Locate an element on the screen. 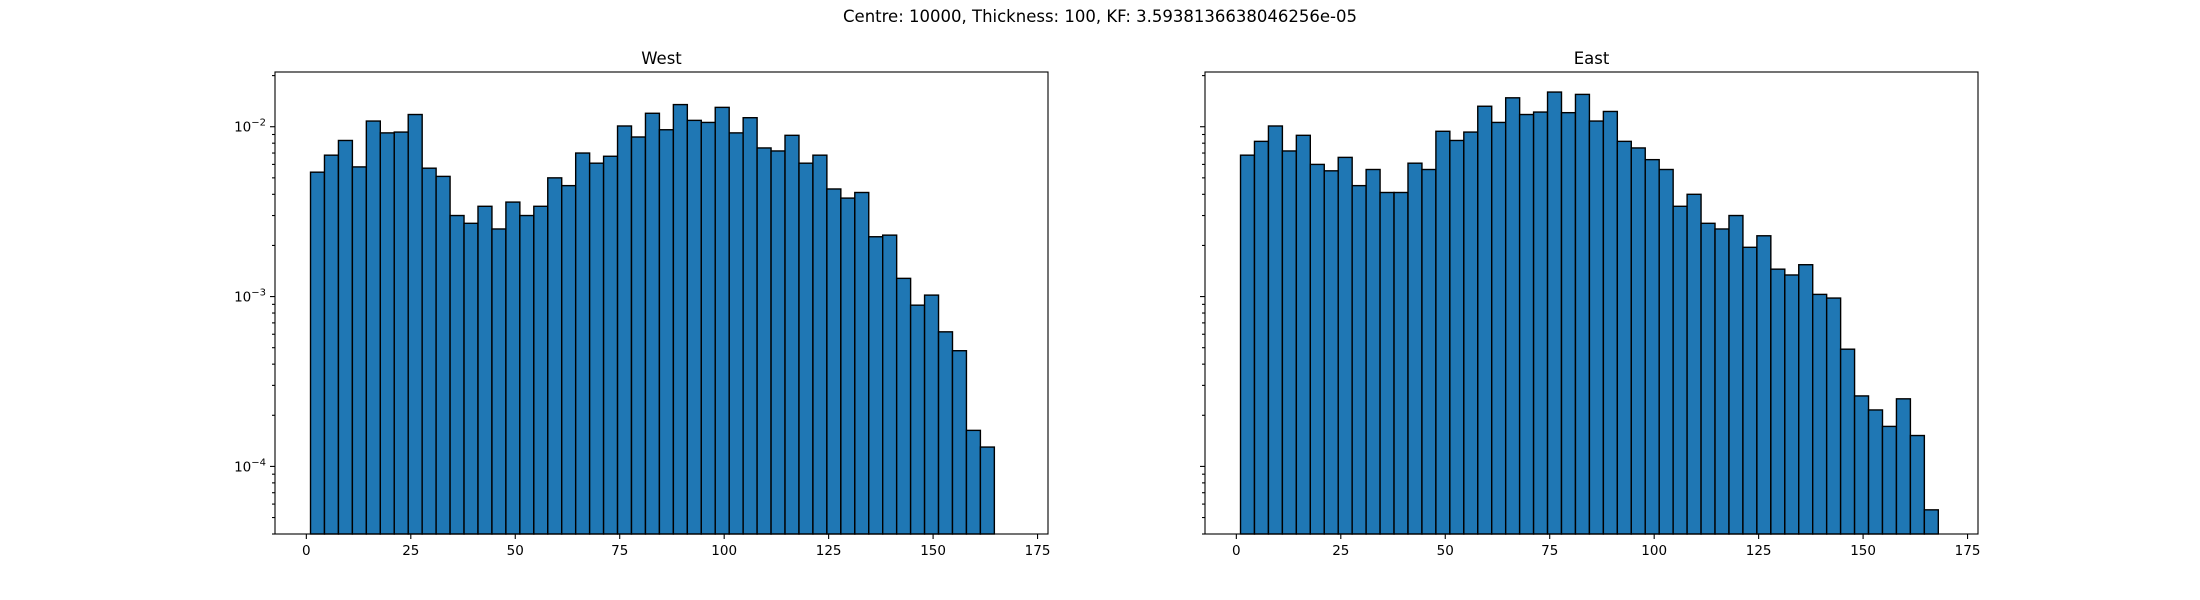 Image resolution: width=2200 pixels, height=600 pixels. east-xtick-label-5: 125 is located at coordinates (1759, 551).